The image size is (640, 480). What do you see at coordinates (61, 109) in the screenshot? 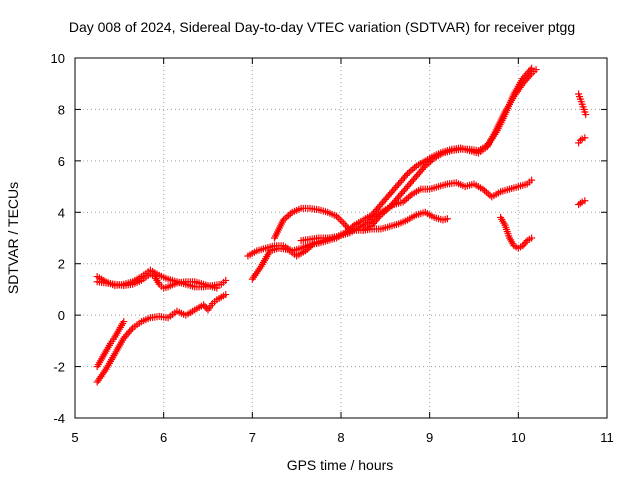
I see `y-tick-label: 8` at bounding box center [61, 109].